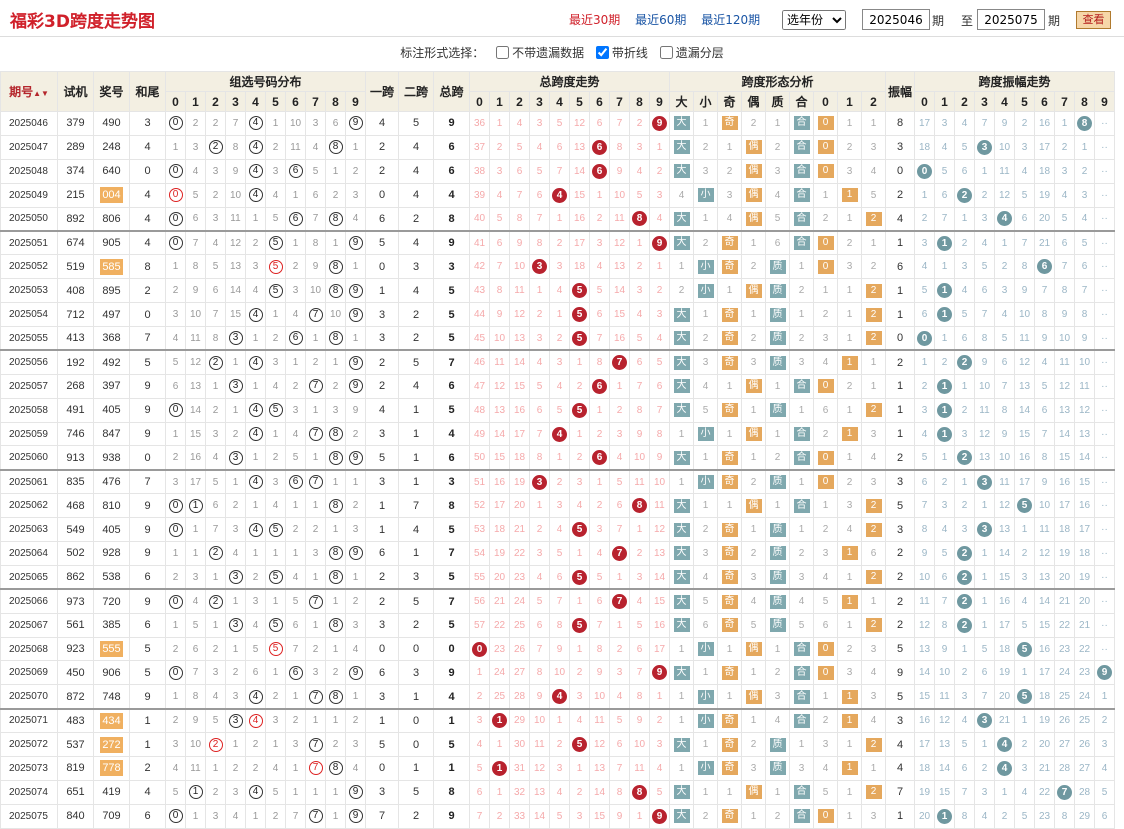 Image resolution: width=1124 pixels, height=829 pixels. Describe the element at coordinates (599, 720) in the screenshot. I see `kdzs-cell: 11` at that location.